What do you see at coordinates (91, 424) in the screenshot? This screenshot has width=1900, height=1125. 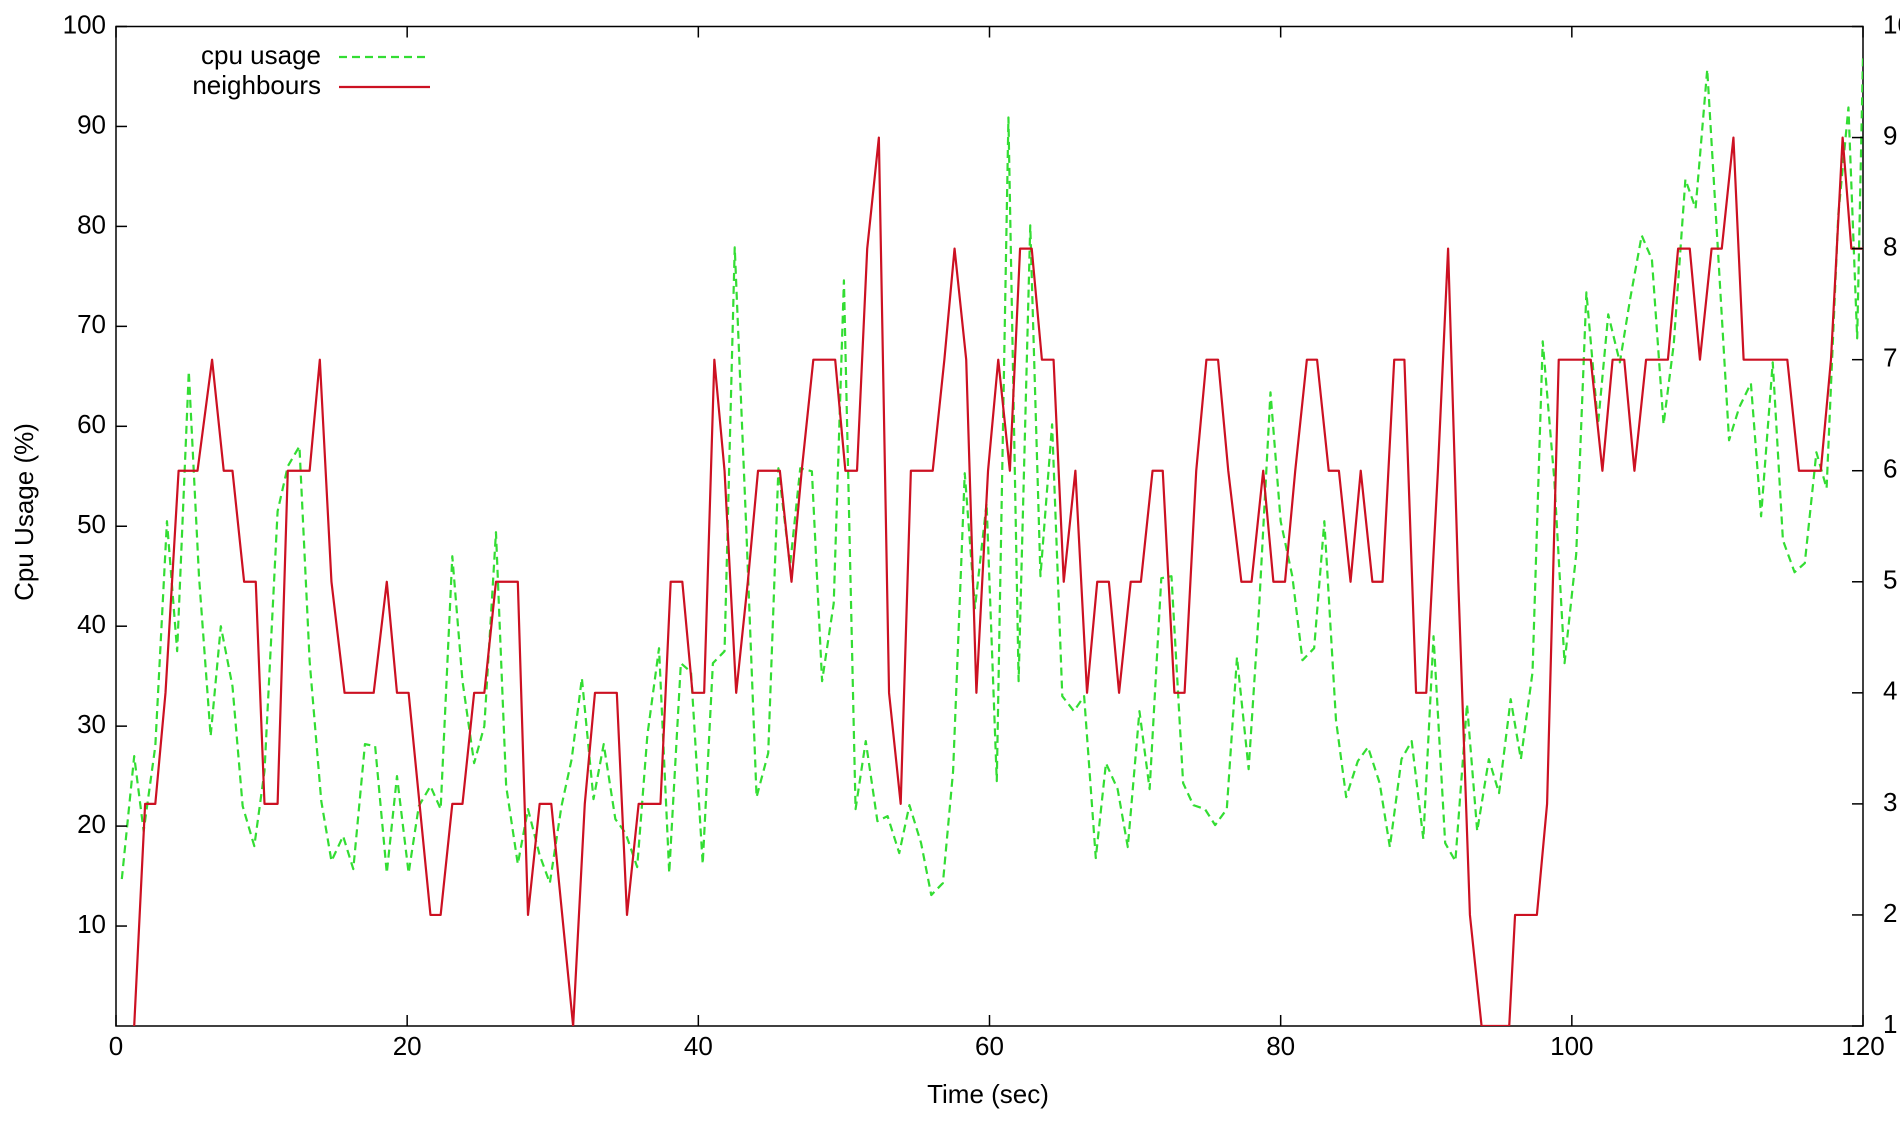 I see `y-tick-label: 60` at bounding box center [91, 424].